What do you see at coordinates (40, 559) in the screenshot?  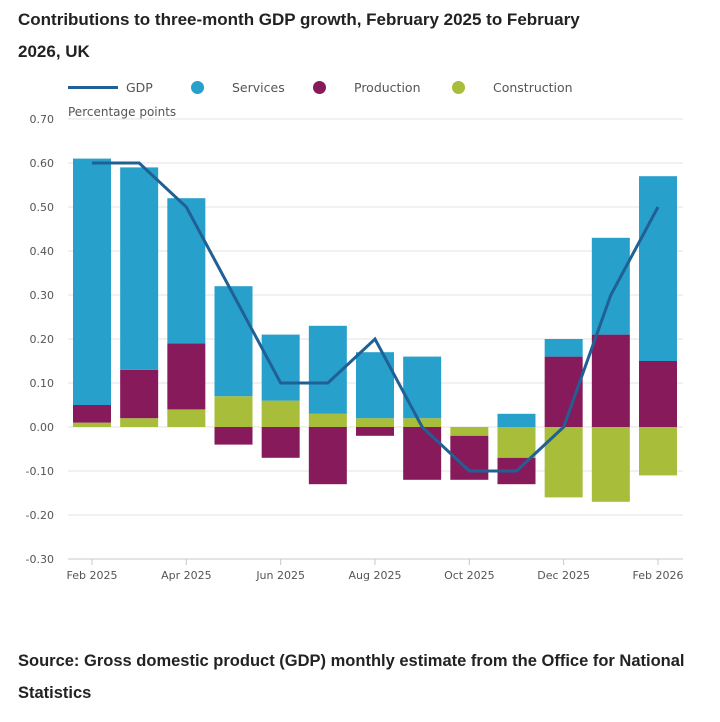 I see `y-tick-label: -0.30` at bounding box center [40, 559].